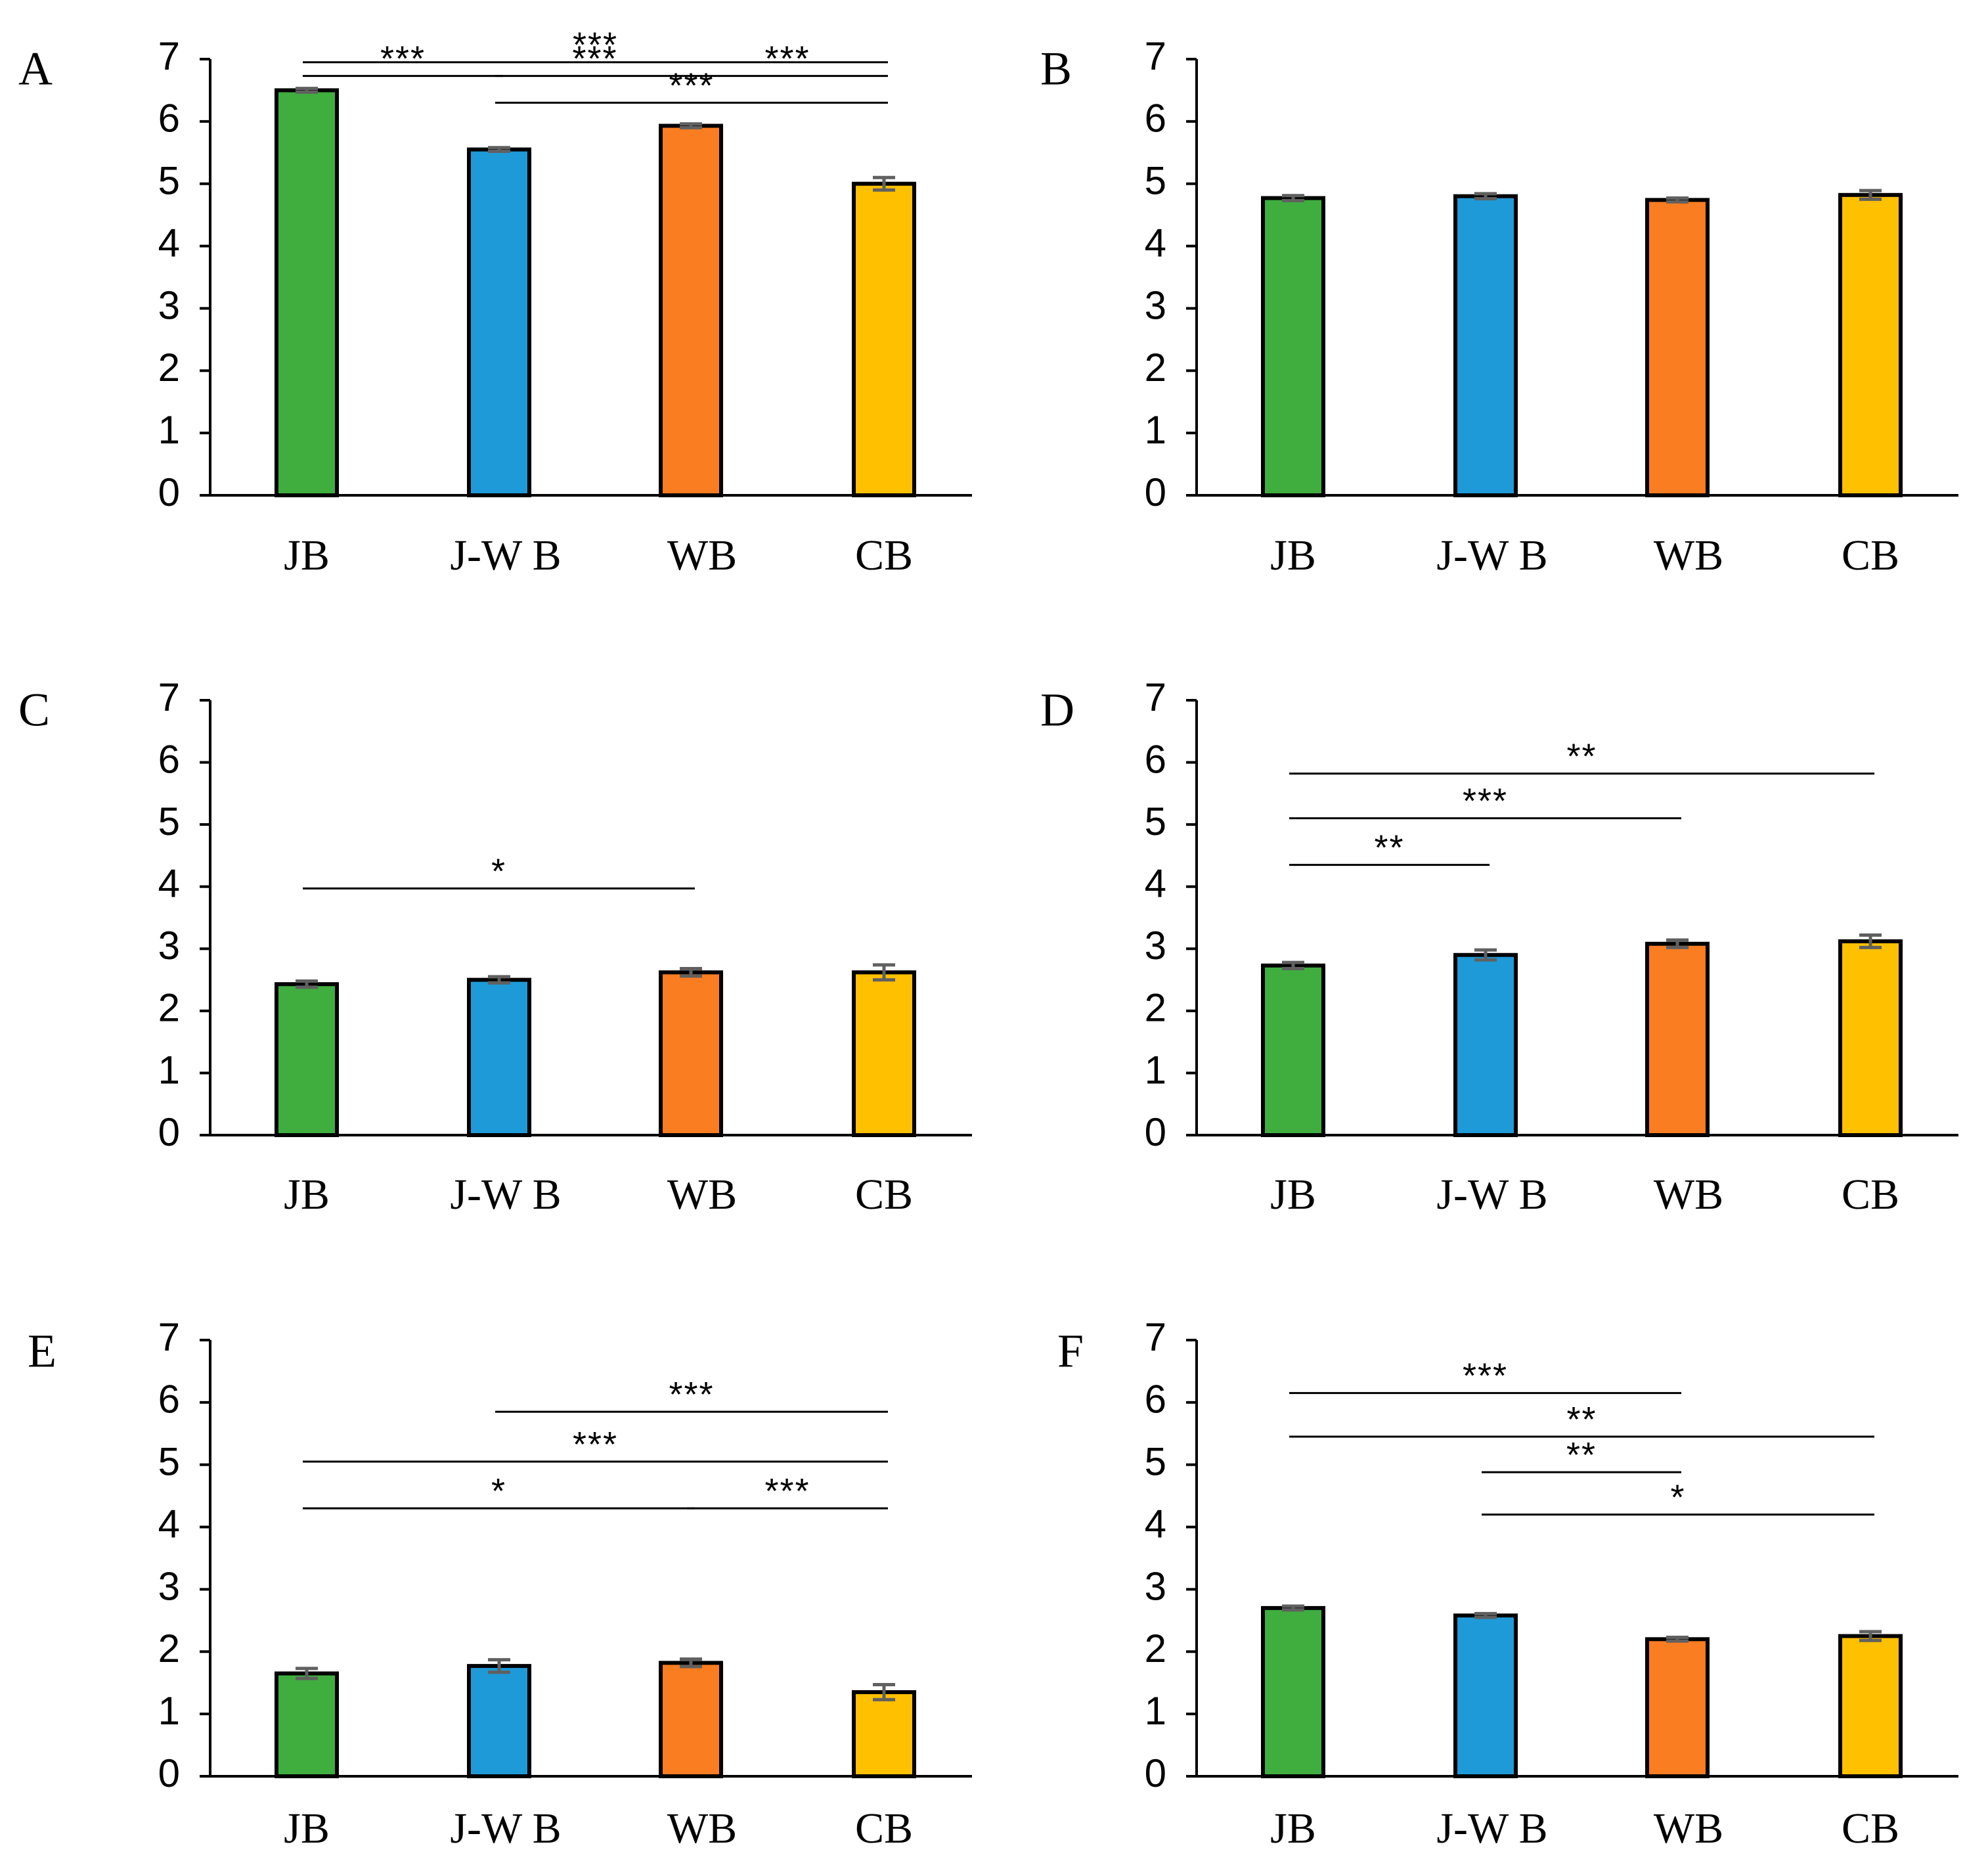 The height and width of the screenshot is (1861, 1988). What do you see at coordinates (495, 947) in the screenshot?
I see `chart-panel-c: C 0 1 2 3 4 5 6 7 JB J-W B WB CB *` at bounding box center [495, 947].